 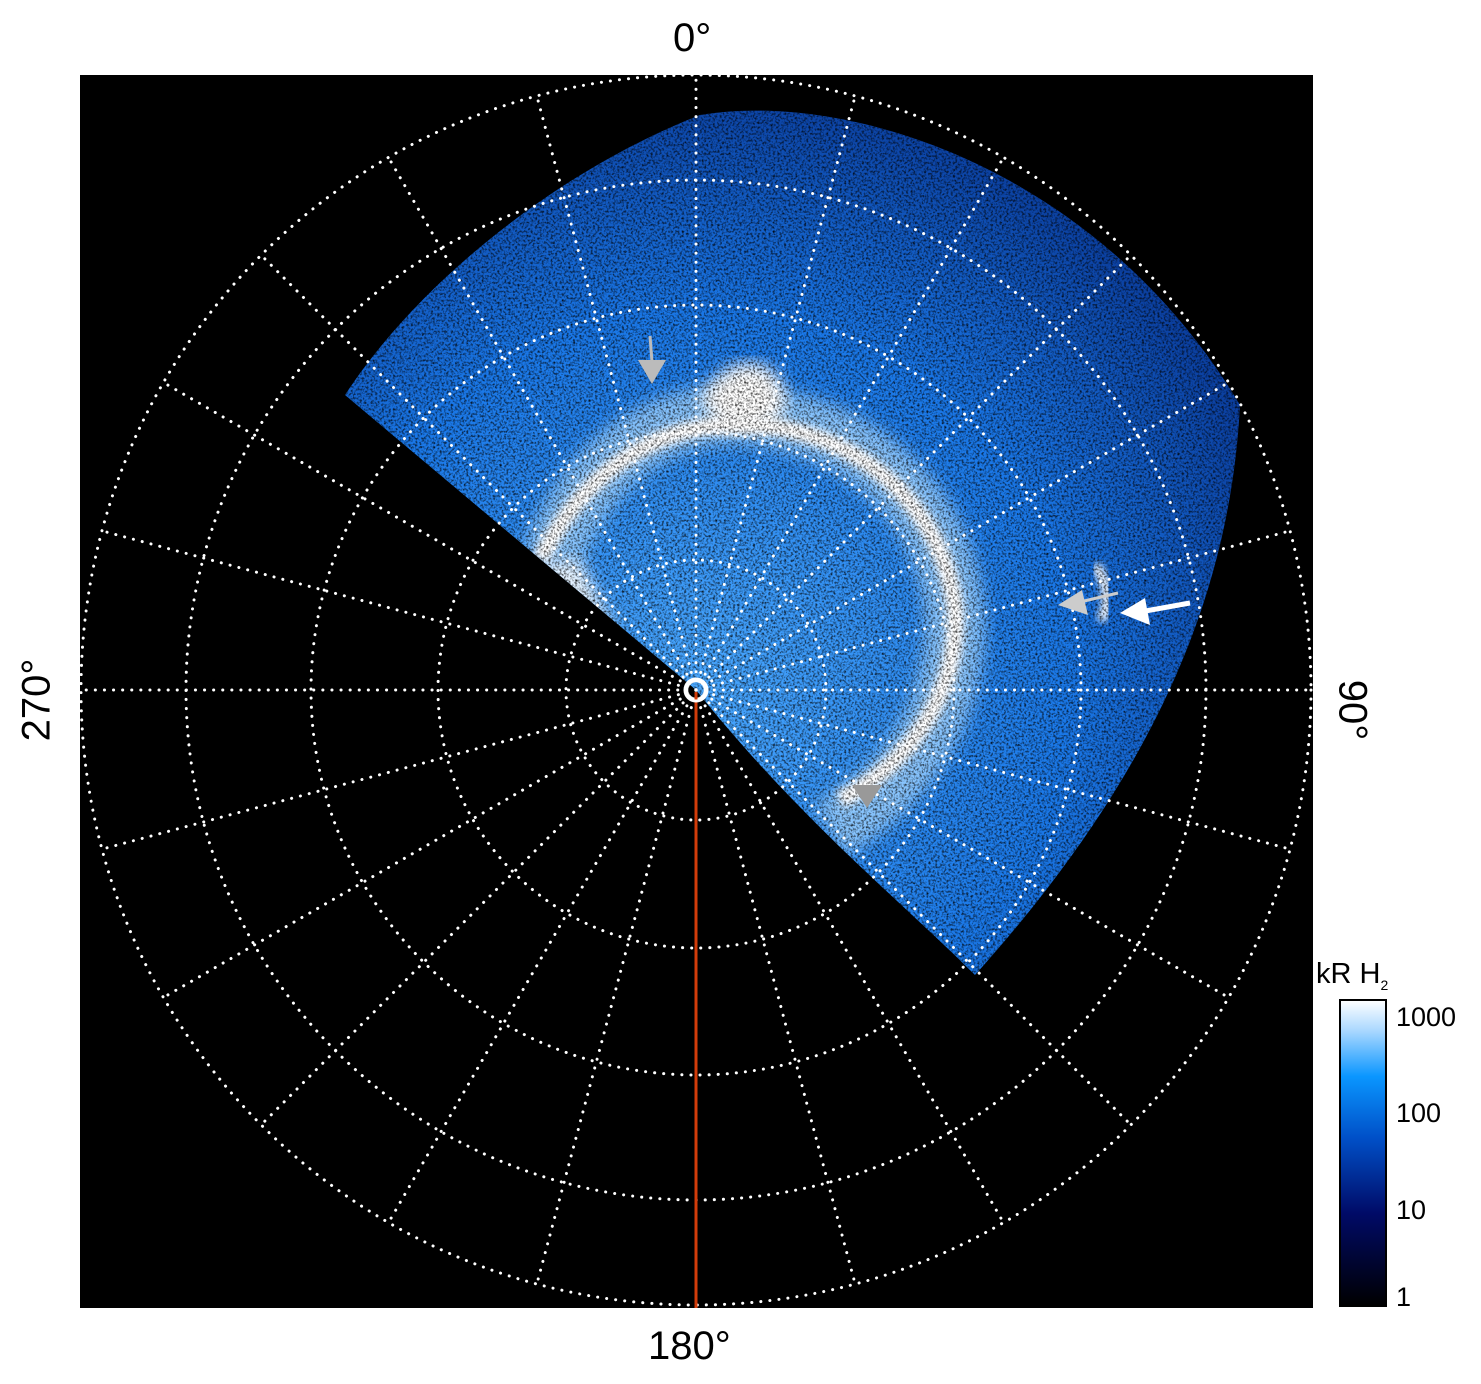 I want to click on colorbar-tick: 10, so click(x=1411, y=1210).